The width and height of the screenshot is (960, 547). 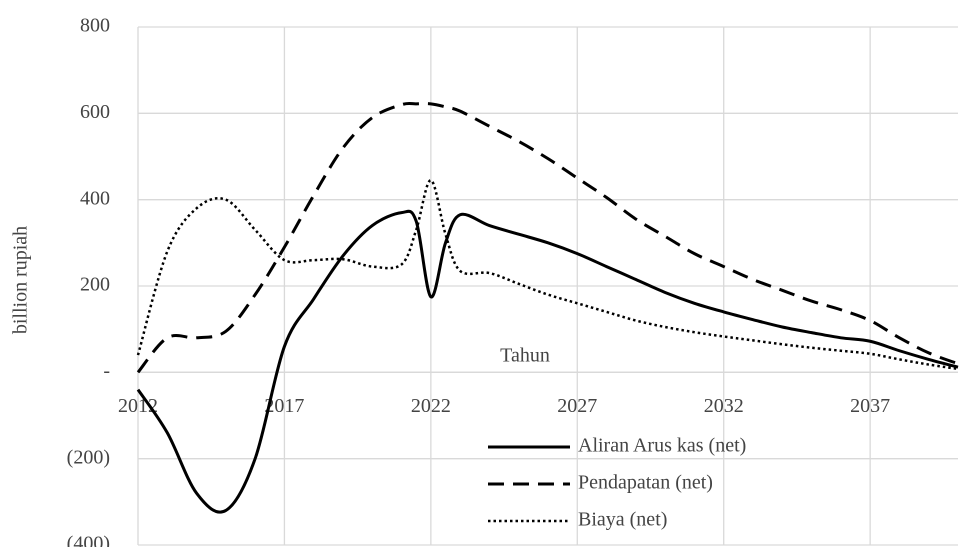 What do you see at coordinates (724, 406) in the screenshot?
I see `x-tick-label: 2032` at bounding box center [724, 406].